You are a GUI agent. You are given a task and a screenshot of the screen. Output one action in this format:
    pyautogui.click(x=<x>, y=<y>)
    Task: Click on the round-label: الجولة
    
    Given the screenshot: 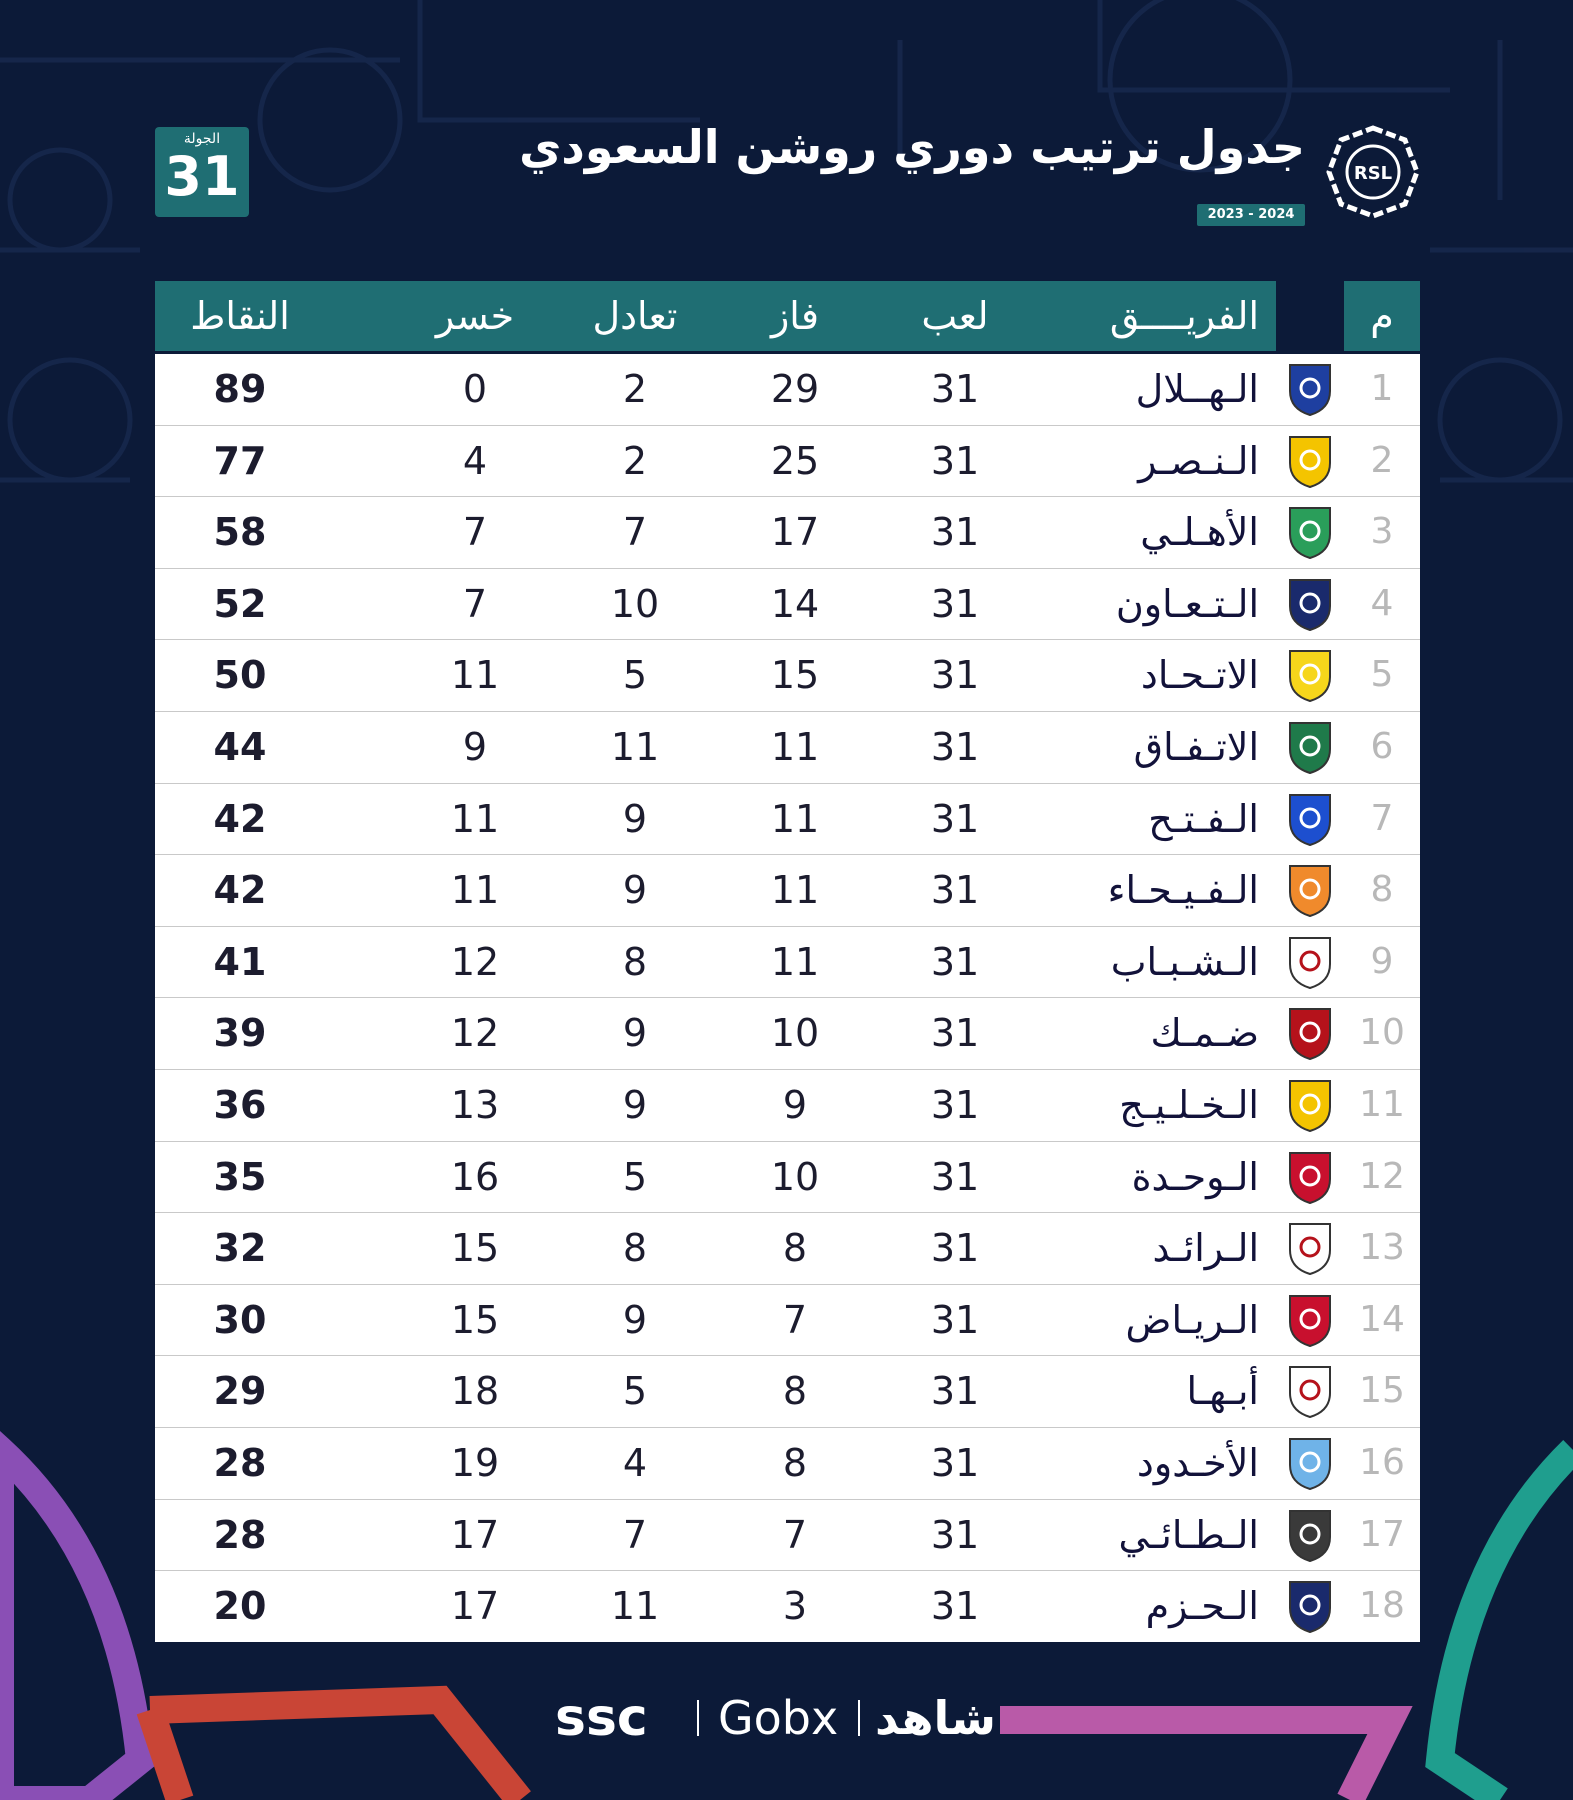 What is the action you would take?
    pyautogui.click(x=202, y=139)
    